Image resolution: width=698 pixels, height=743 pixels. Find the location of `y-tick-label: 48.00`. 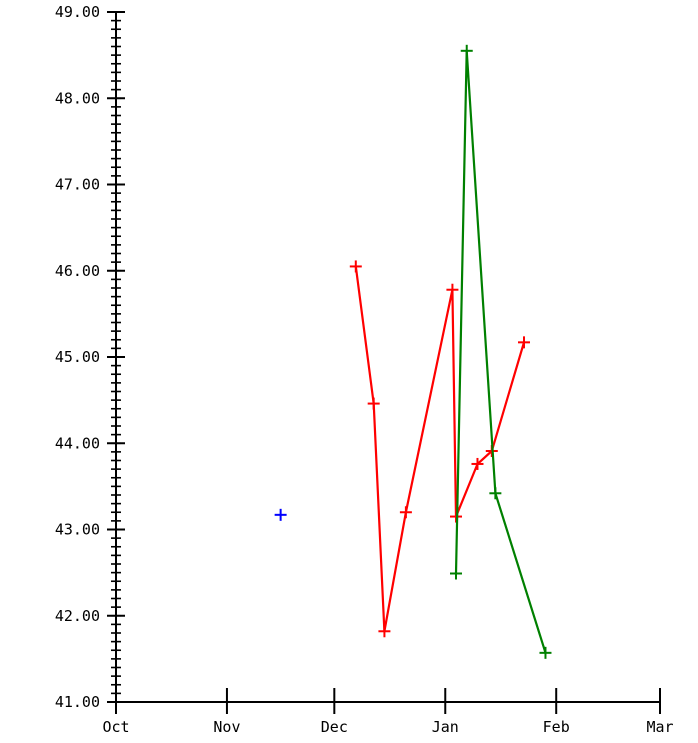

y-tick-label: 48.00 is located at coordinates (77, 98).